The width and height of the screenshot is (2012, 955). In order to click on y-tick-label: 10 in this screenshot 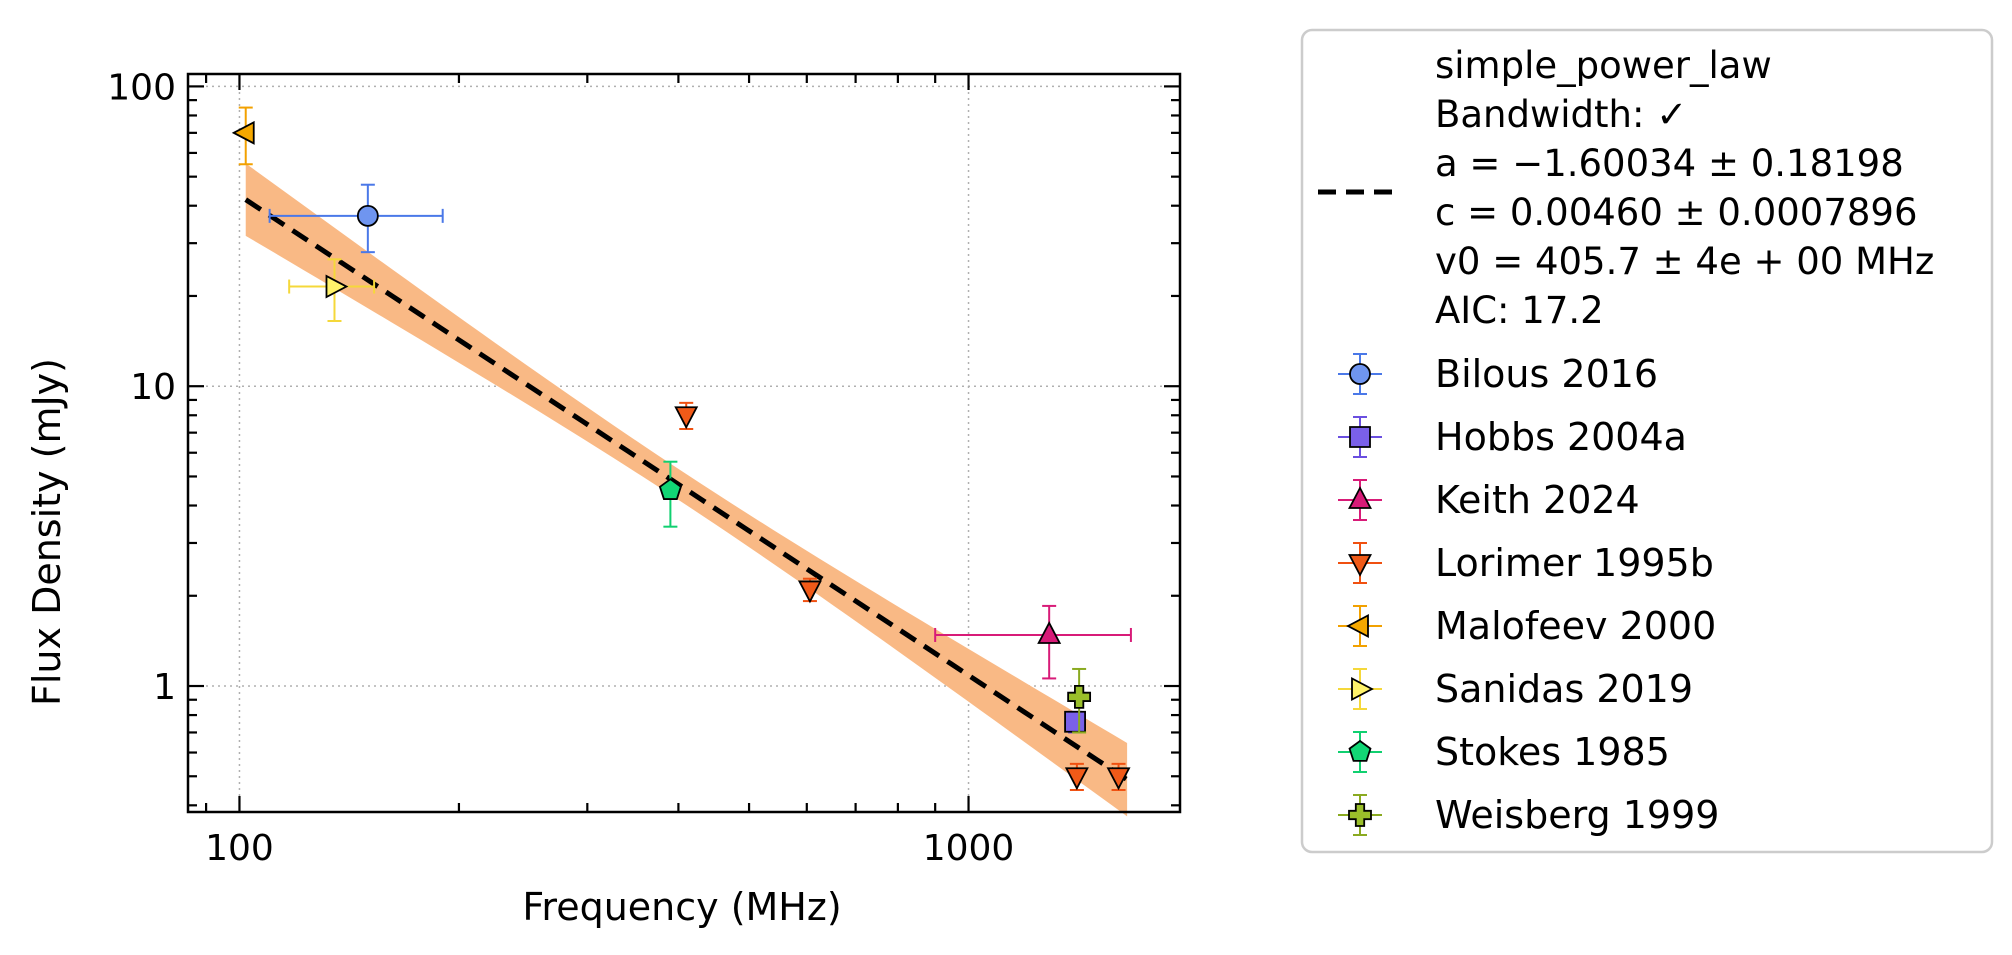, I will do `click(153, 387)`.